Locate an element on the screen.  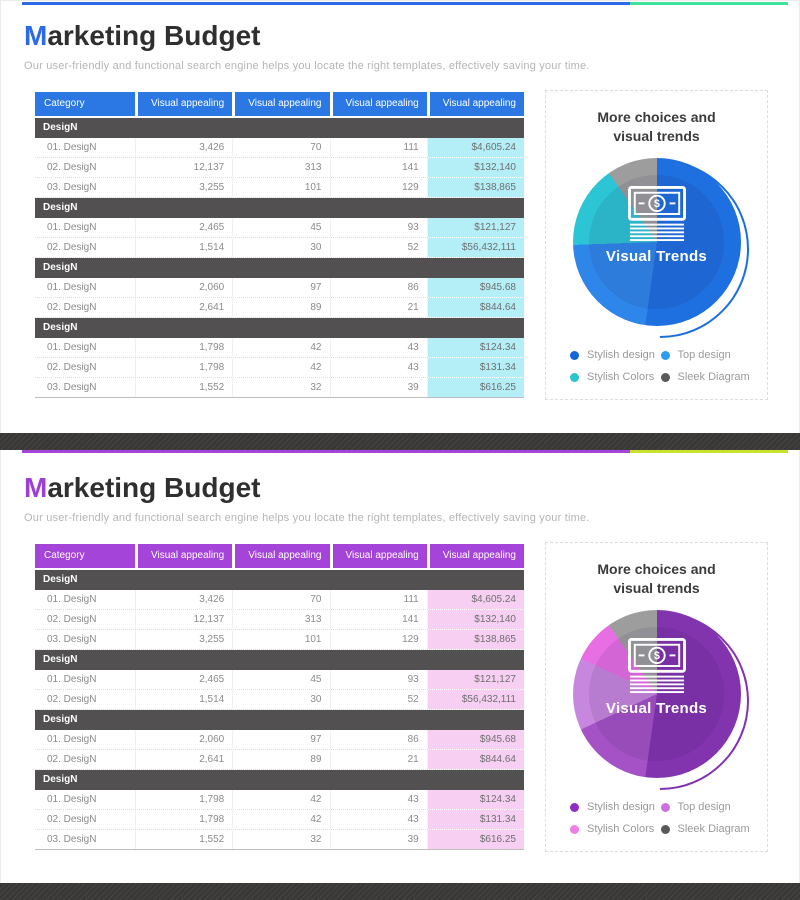
accent-segment-blue is located at coordinates (326, 3).